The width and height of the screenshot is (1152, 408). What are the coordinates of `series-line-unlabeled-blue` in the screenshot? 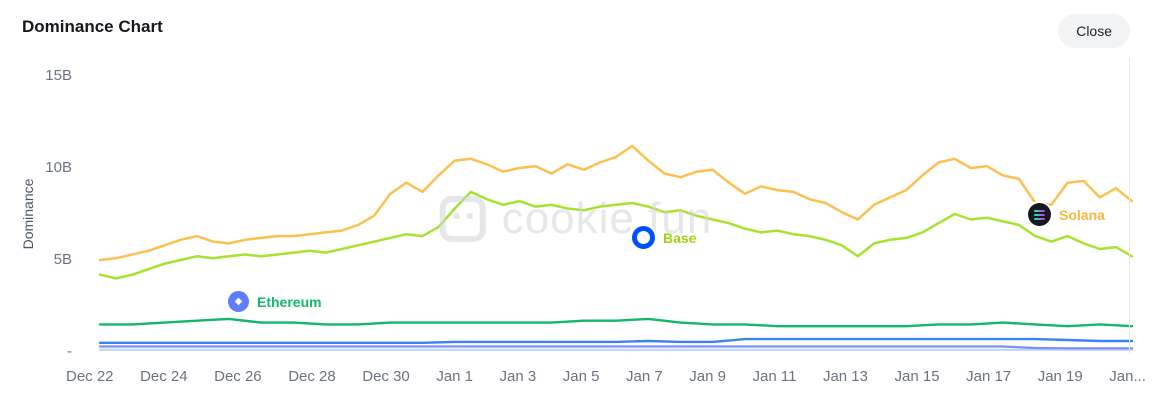 It's located at (616, 340).